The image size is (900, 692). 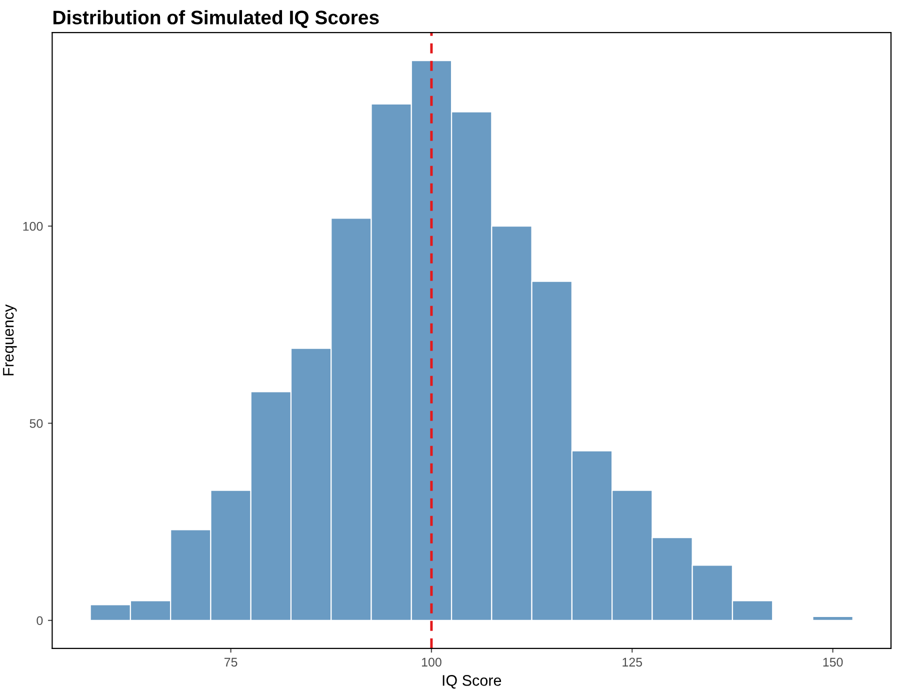 I want to click on y-tick-label: 100, so click(x=33, y=226).